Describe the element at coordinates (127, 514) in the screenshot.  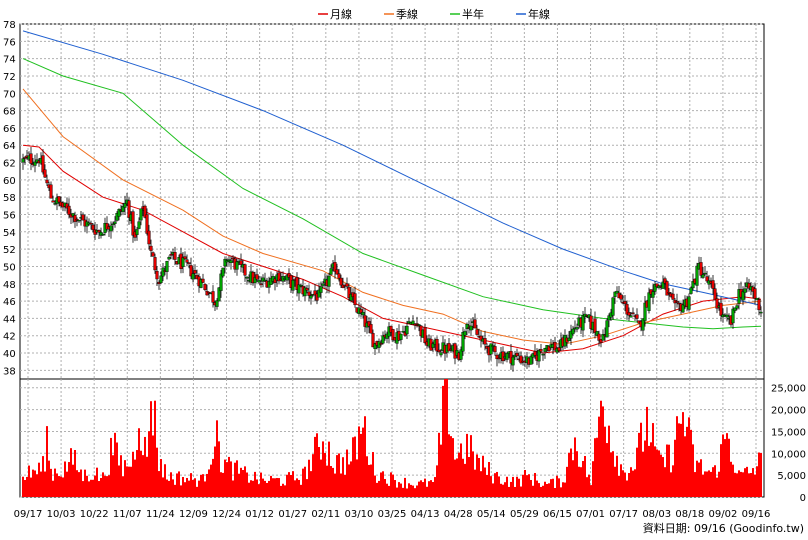
I see `x-tick-label: 11/07` at that location.